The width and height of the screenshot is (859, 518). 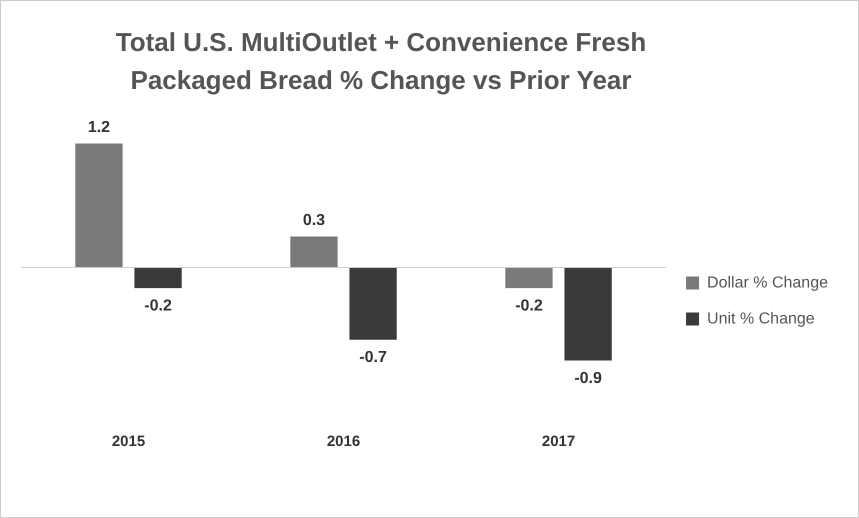 I want to click on legend-label: Dollar % Change, so click(x=767, y=283).